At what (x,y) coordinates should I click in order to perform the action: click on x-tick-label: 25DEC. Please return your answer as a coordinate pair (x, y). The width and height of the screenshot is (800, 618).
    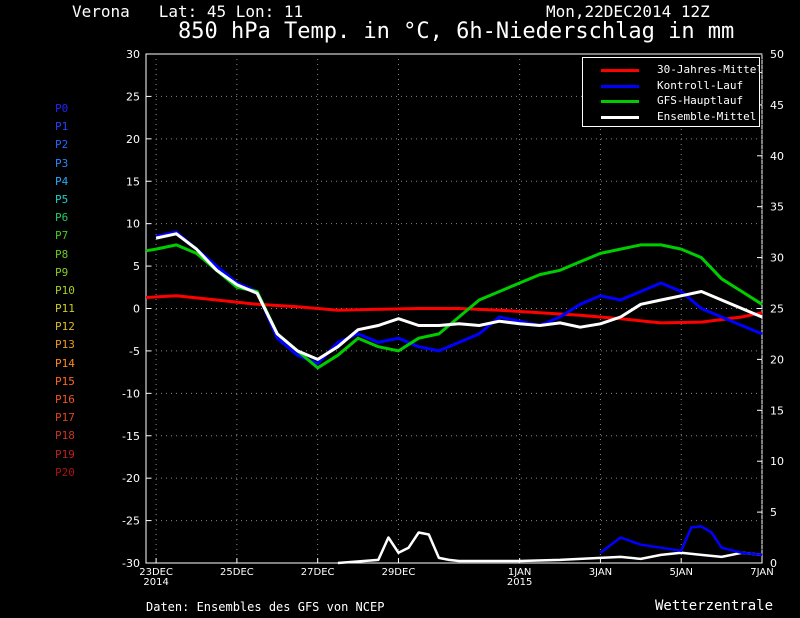
    Looking at the image, I should click on (237, 572).